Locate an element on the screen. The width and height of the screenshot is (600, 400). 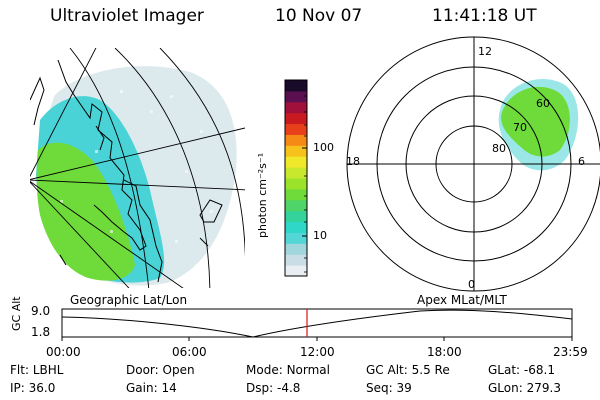
status-flt: Flt: LBHL is located at coordinates (37, 370).